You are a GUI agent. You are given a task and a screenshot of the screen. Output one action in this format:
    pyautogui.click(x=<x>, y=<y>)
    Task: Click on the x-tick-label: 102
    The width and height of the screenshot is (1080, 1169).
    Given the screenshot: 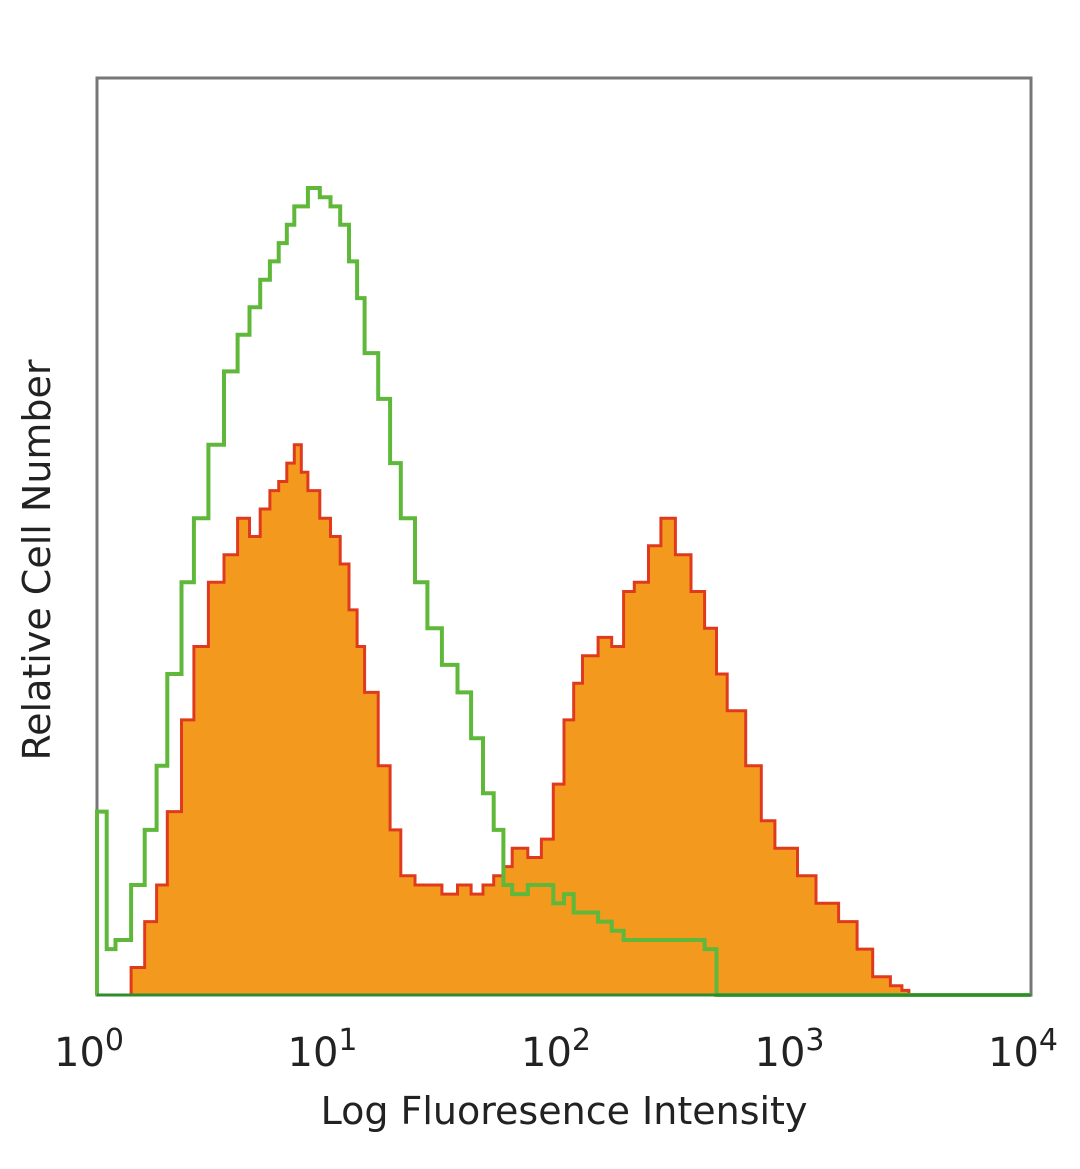 What is the action you would take?
    pyautogui.click(x=556, y=1049)
    